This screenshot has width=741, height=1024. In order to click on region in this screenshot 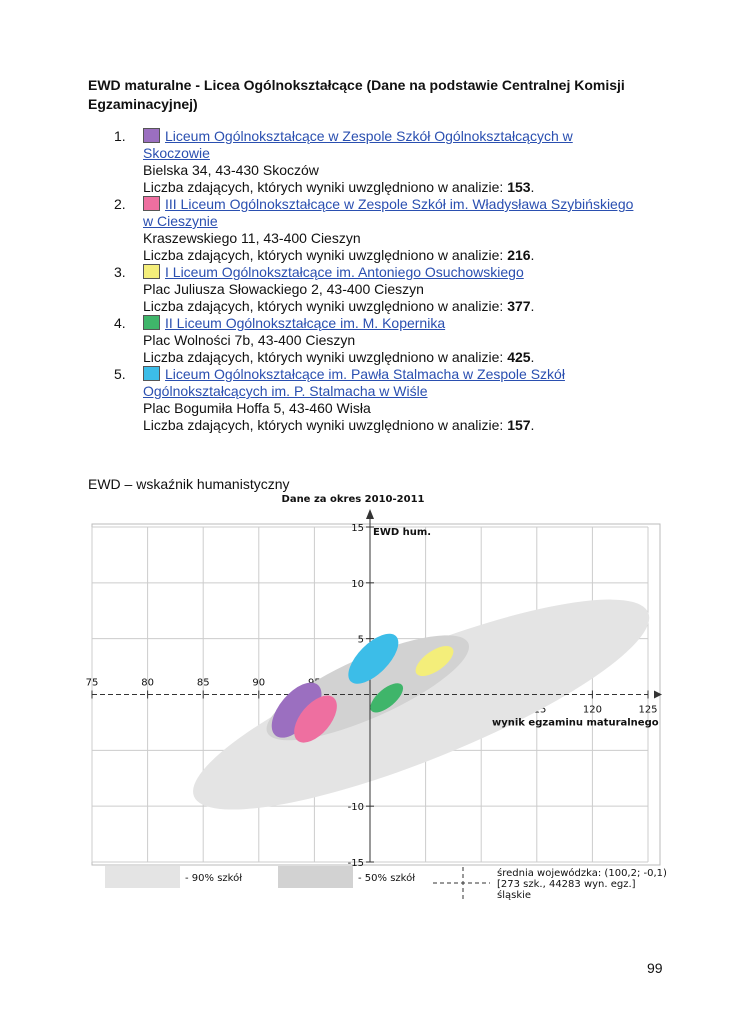, I will do `click(421, 704)`.